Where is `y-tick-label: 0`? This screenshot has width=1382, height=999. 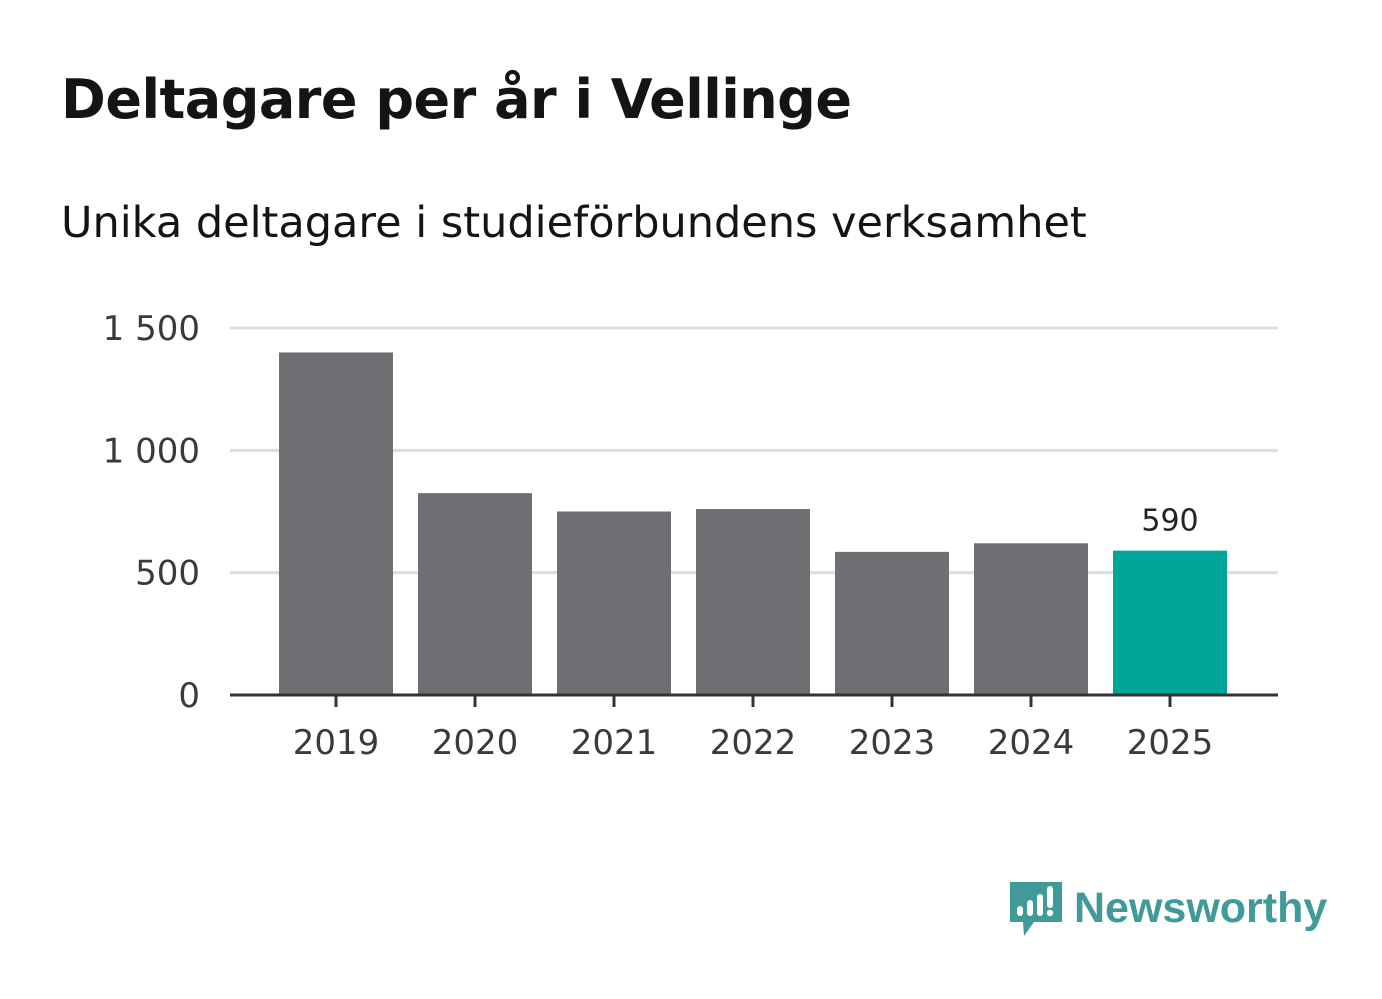
y-tick-label: 0 is located at coordinates (189, 696).